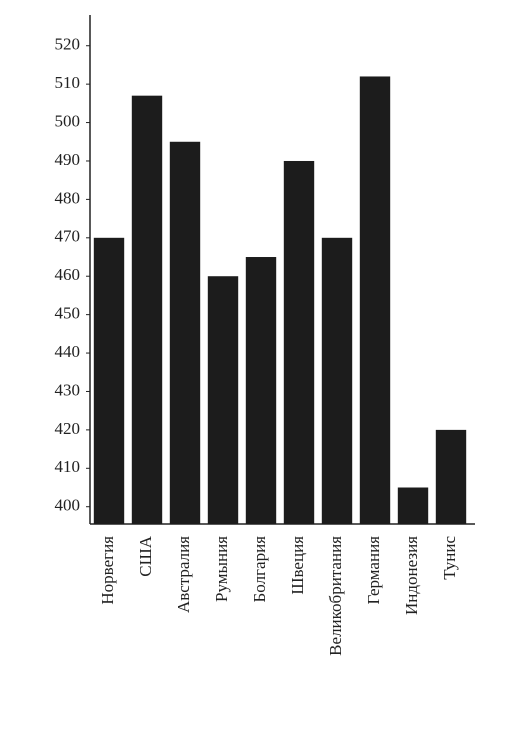  What do you see at coordinates (68, 505) in the screenshot?
I see `y-tick-label: 400` at bounding box center [68, 505].